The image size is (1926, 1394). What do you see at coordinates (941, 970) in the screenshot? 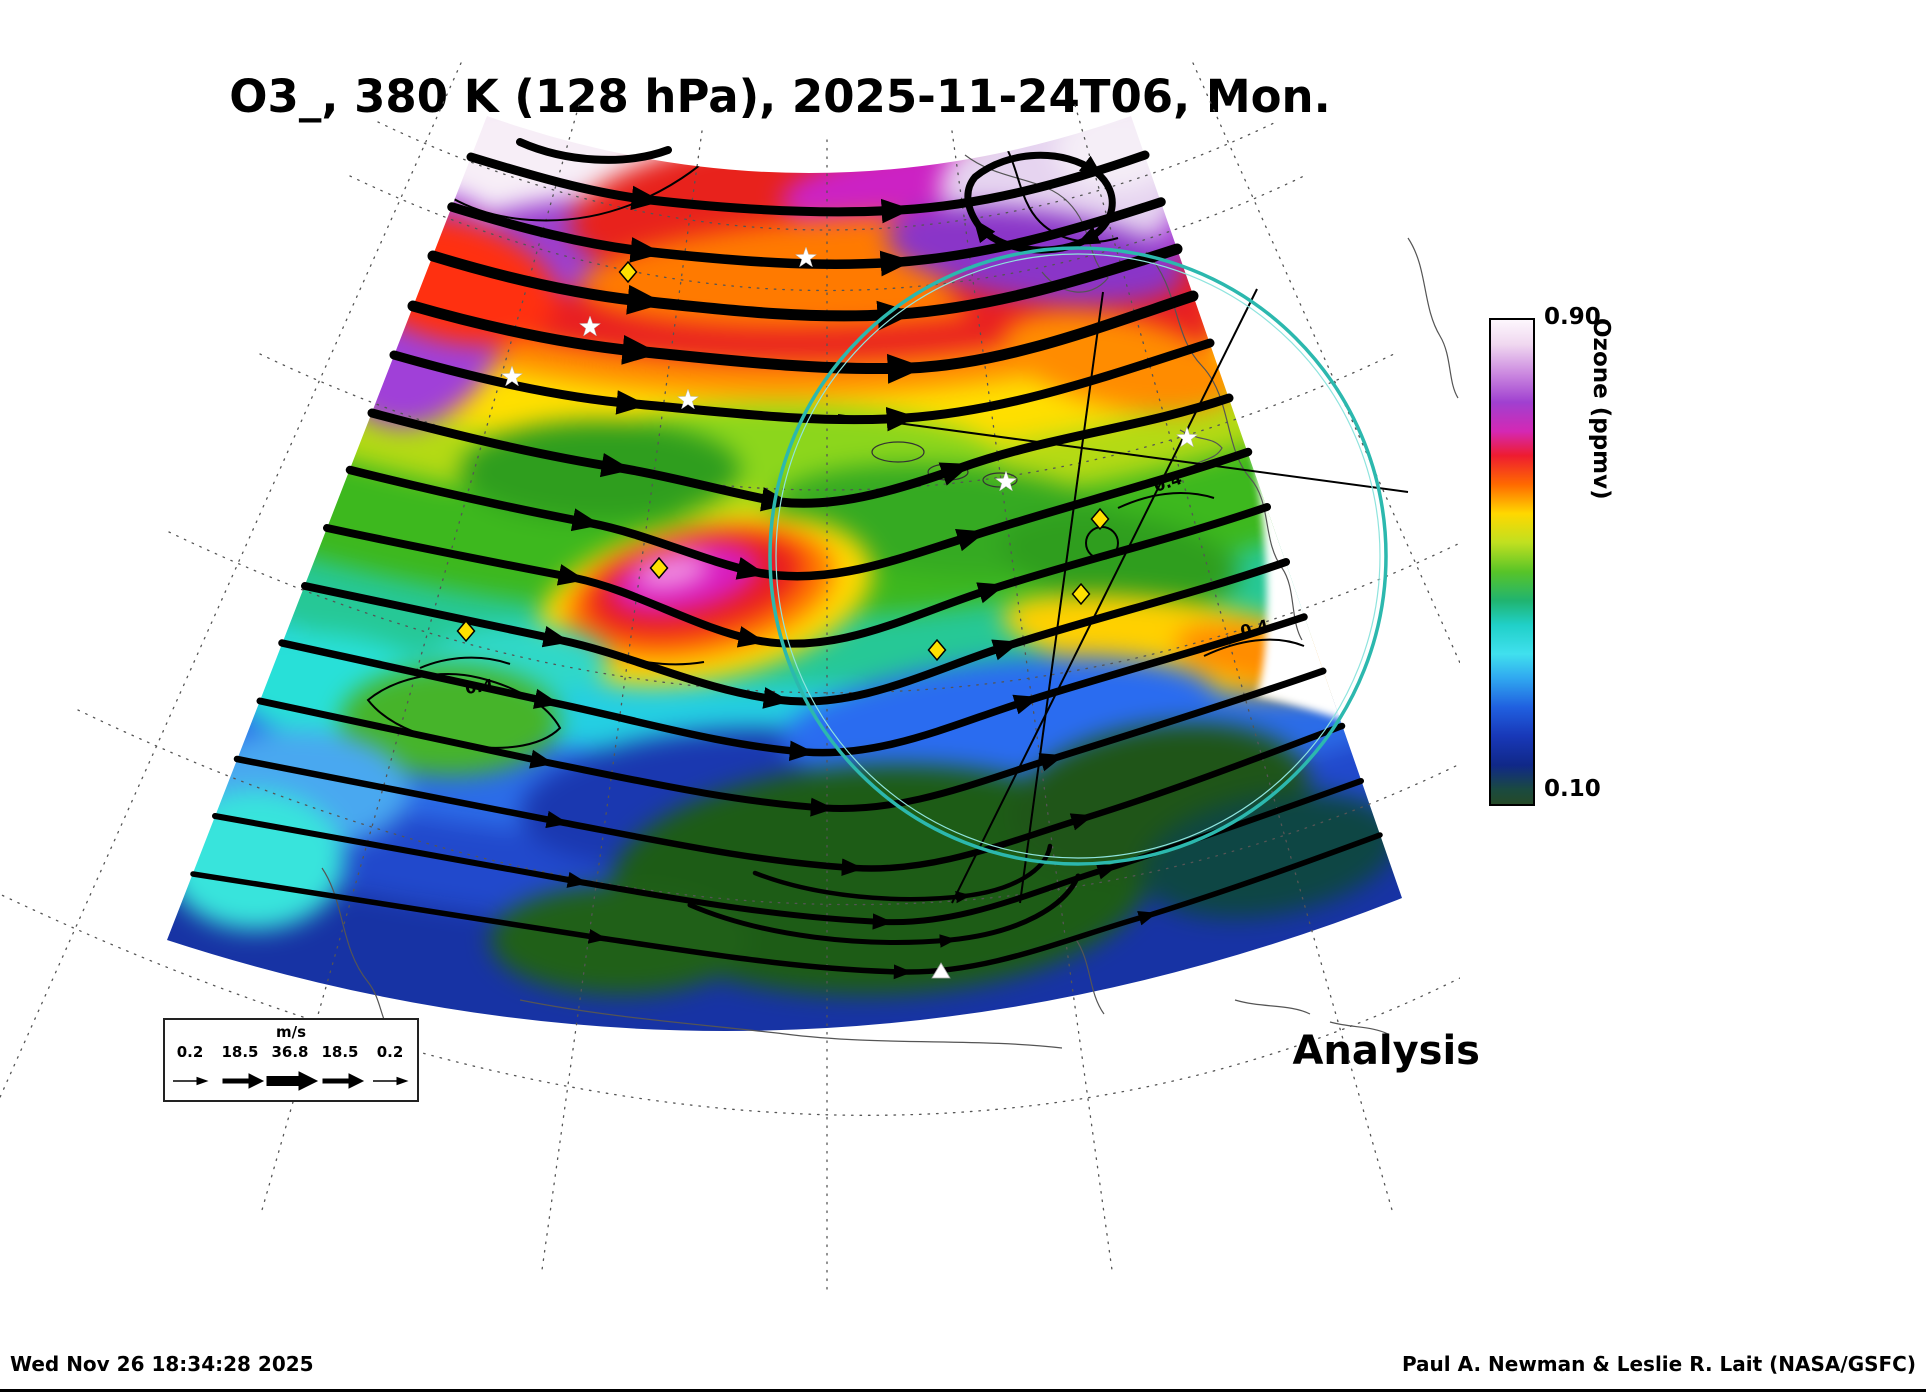
I see `triangle-marker` at bounding box center [941, 970].